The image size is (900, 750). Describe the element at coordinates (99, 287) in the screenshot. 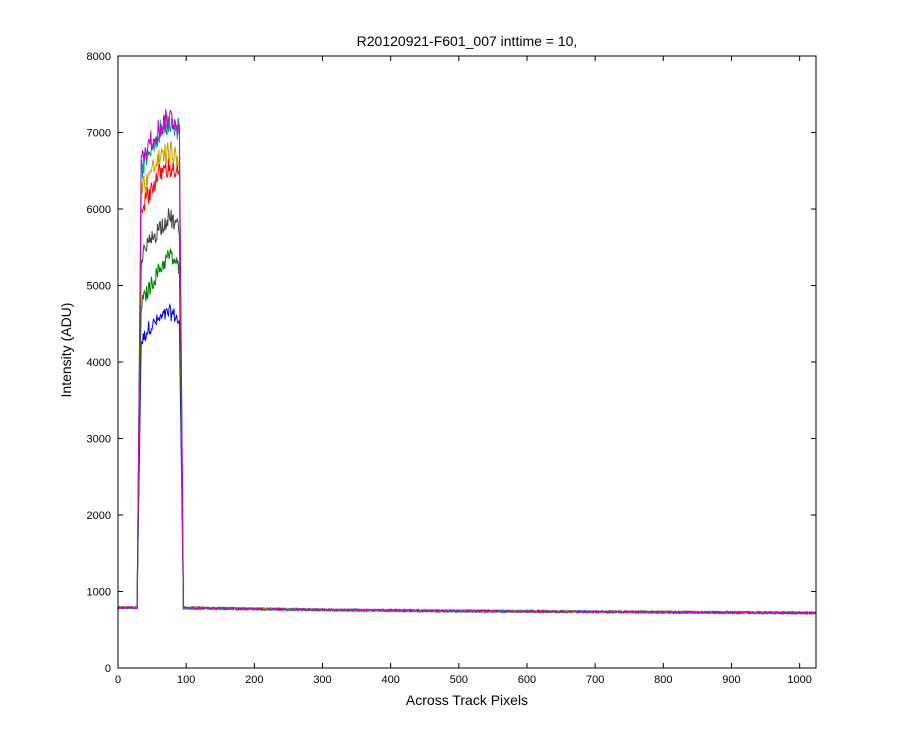

I see `y-tick-label: 5000` at that location.